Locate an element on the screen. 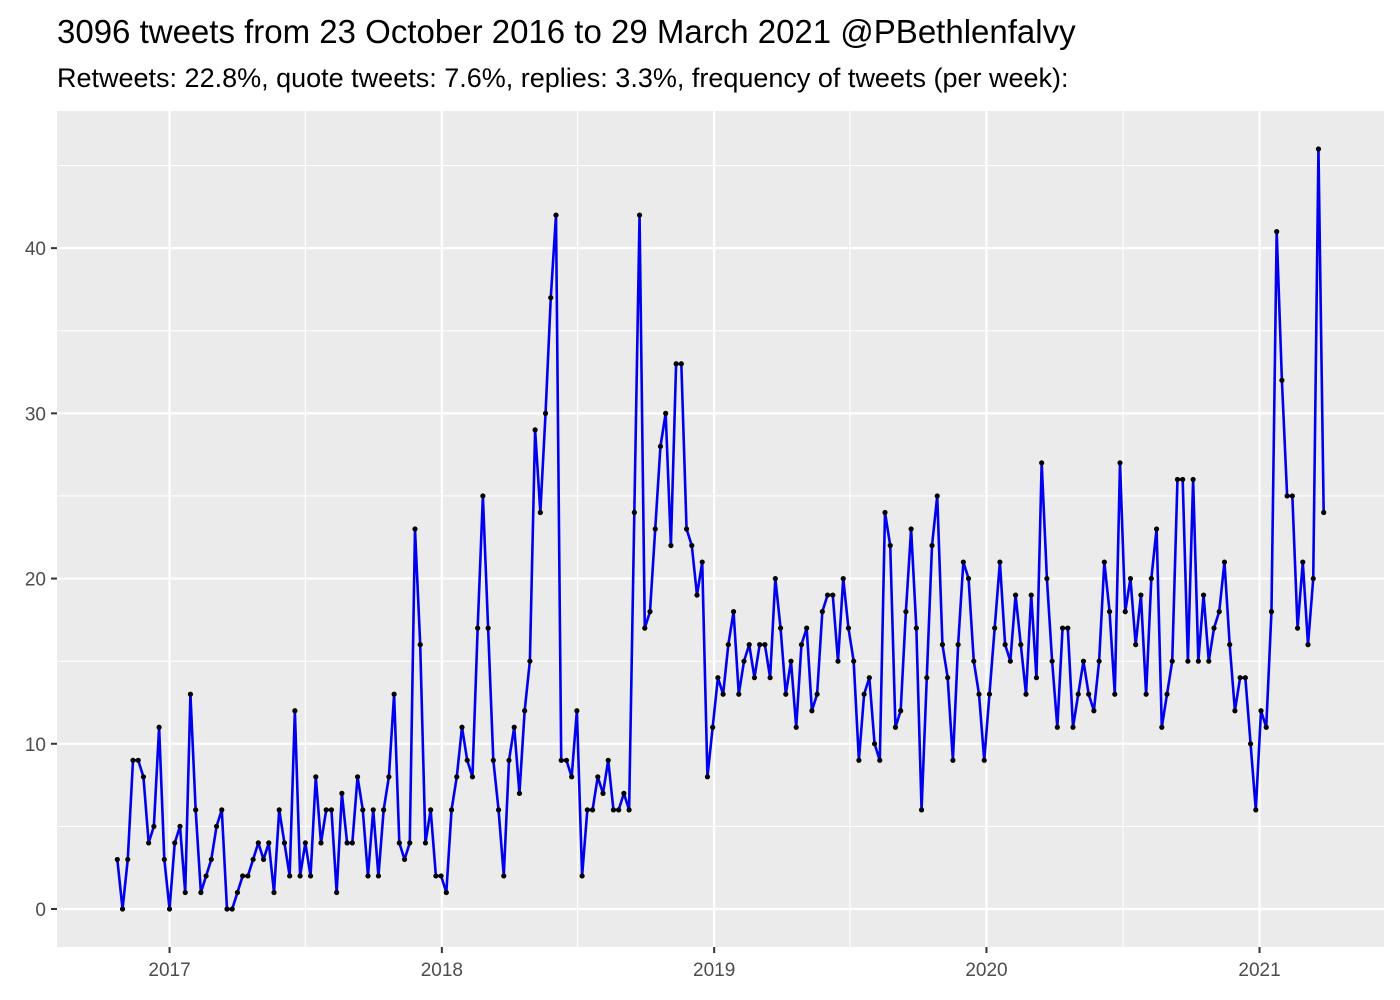  x-tick-label: 2021 is located at coordinates (1259, 970).